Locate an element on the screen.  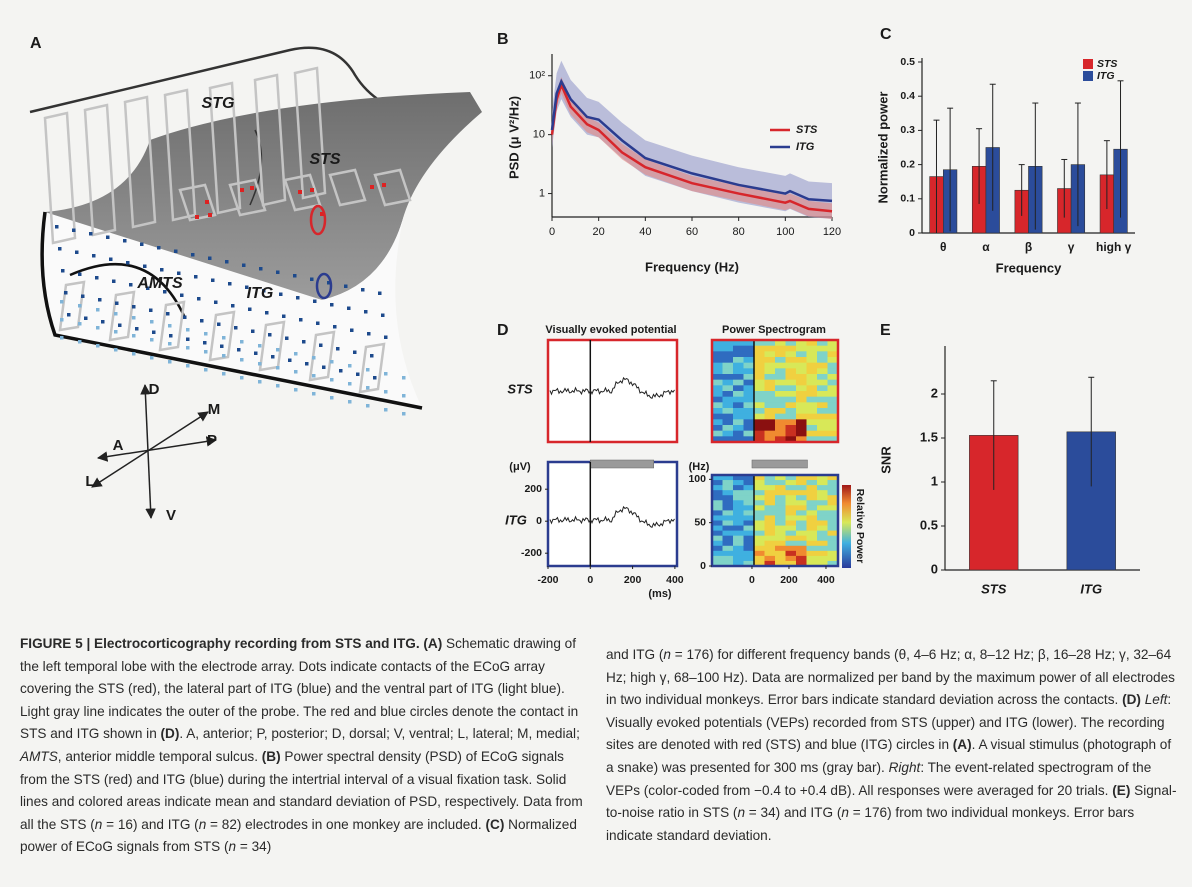
probe-loop is located at coordinates (247, 197).